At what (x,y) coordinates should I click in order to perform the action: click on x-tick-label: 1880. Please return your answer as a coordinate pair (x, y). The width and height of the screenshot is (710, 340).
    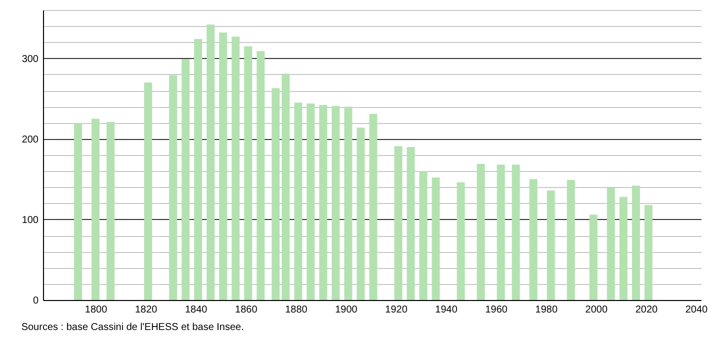
    Looking at the image, I should click on (296, 310).